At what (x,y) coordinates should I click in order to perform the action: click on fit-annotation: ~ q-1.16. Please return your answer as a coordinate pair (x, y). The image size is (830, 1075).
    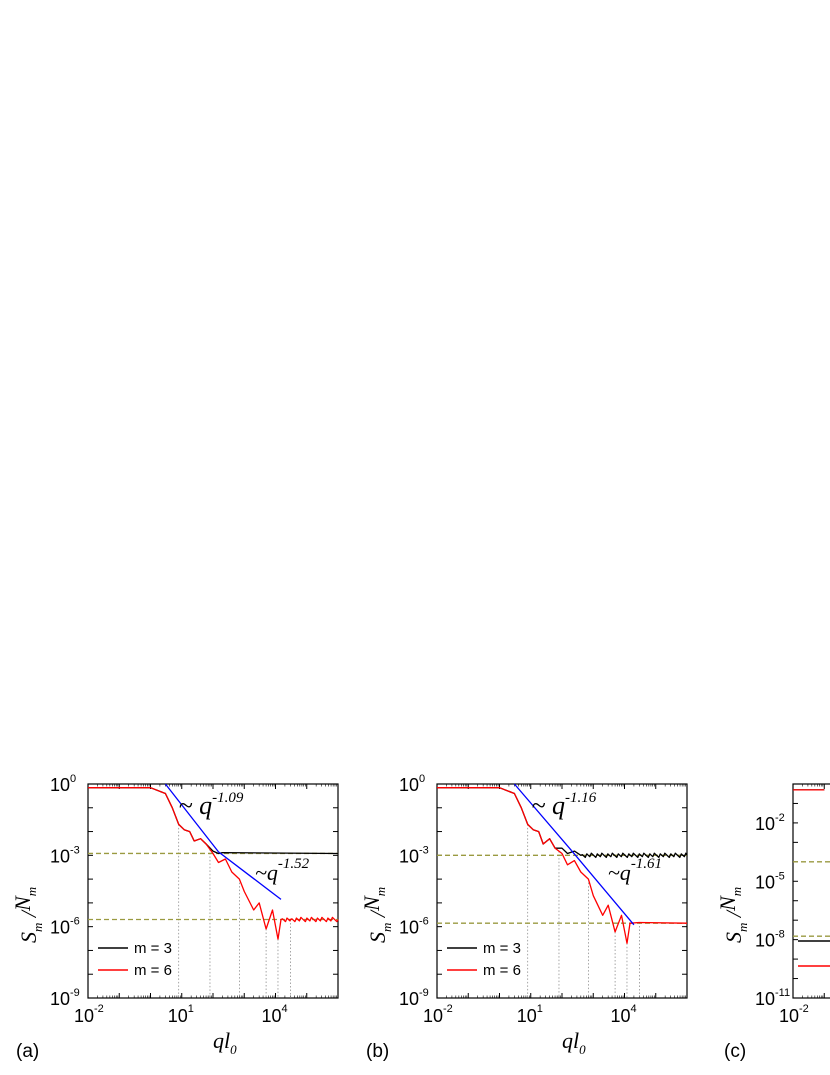
    Looking at the image, I should click on (563, 805).